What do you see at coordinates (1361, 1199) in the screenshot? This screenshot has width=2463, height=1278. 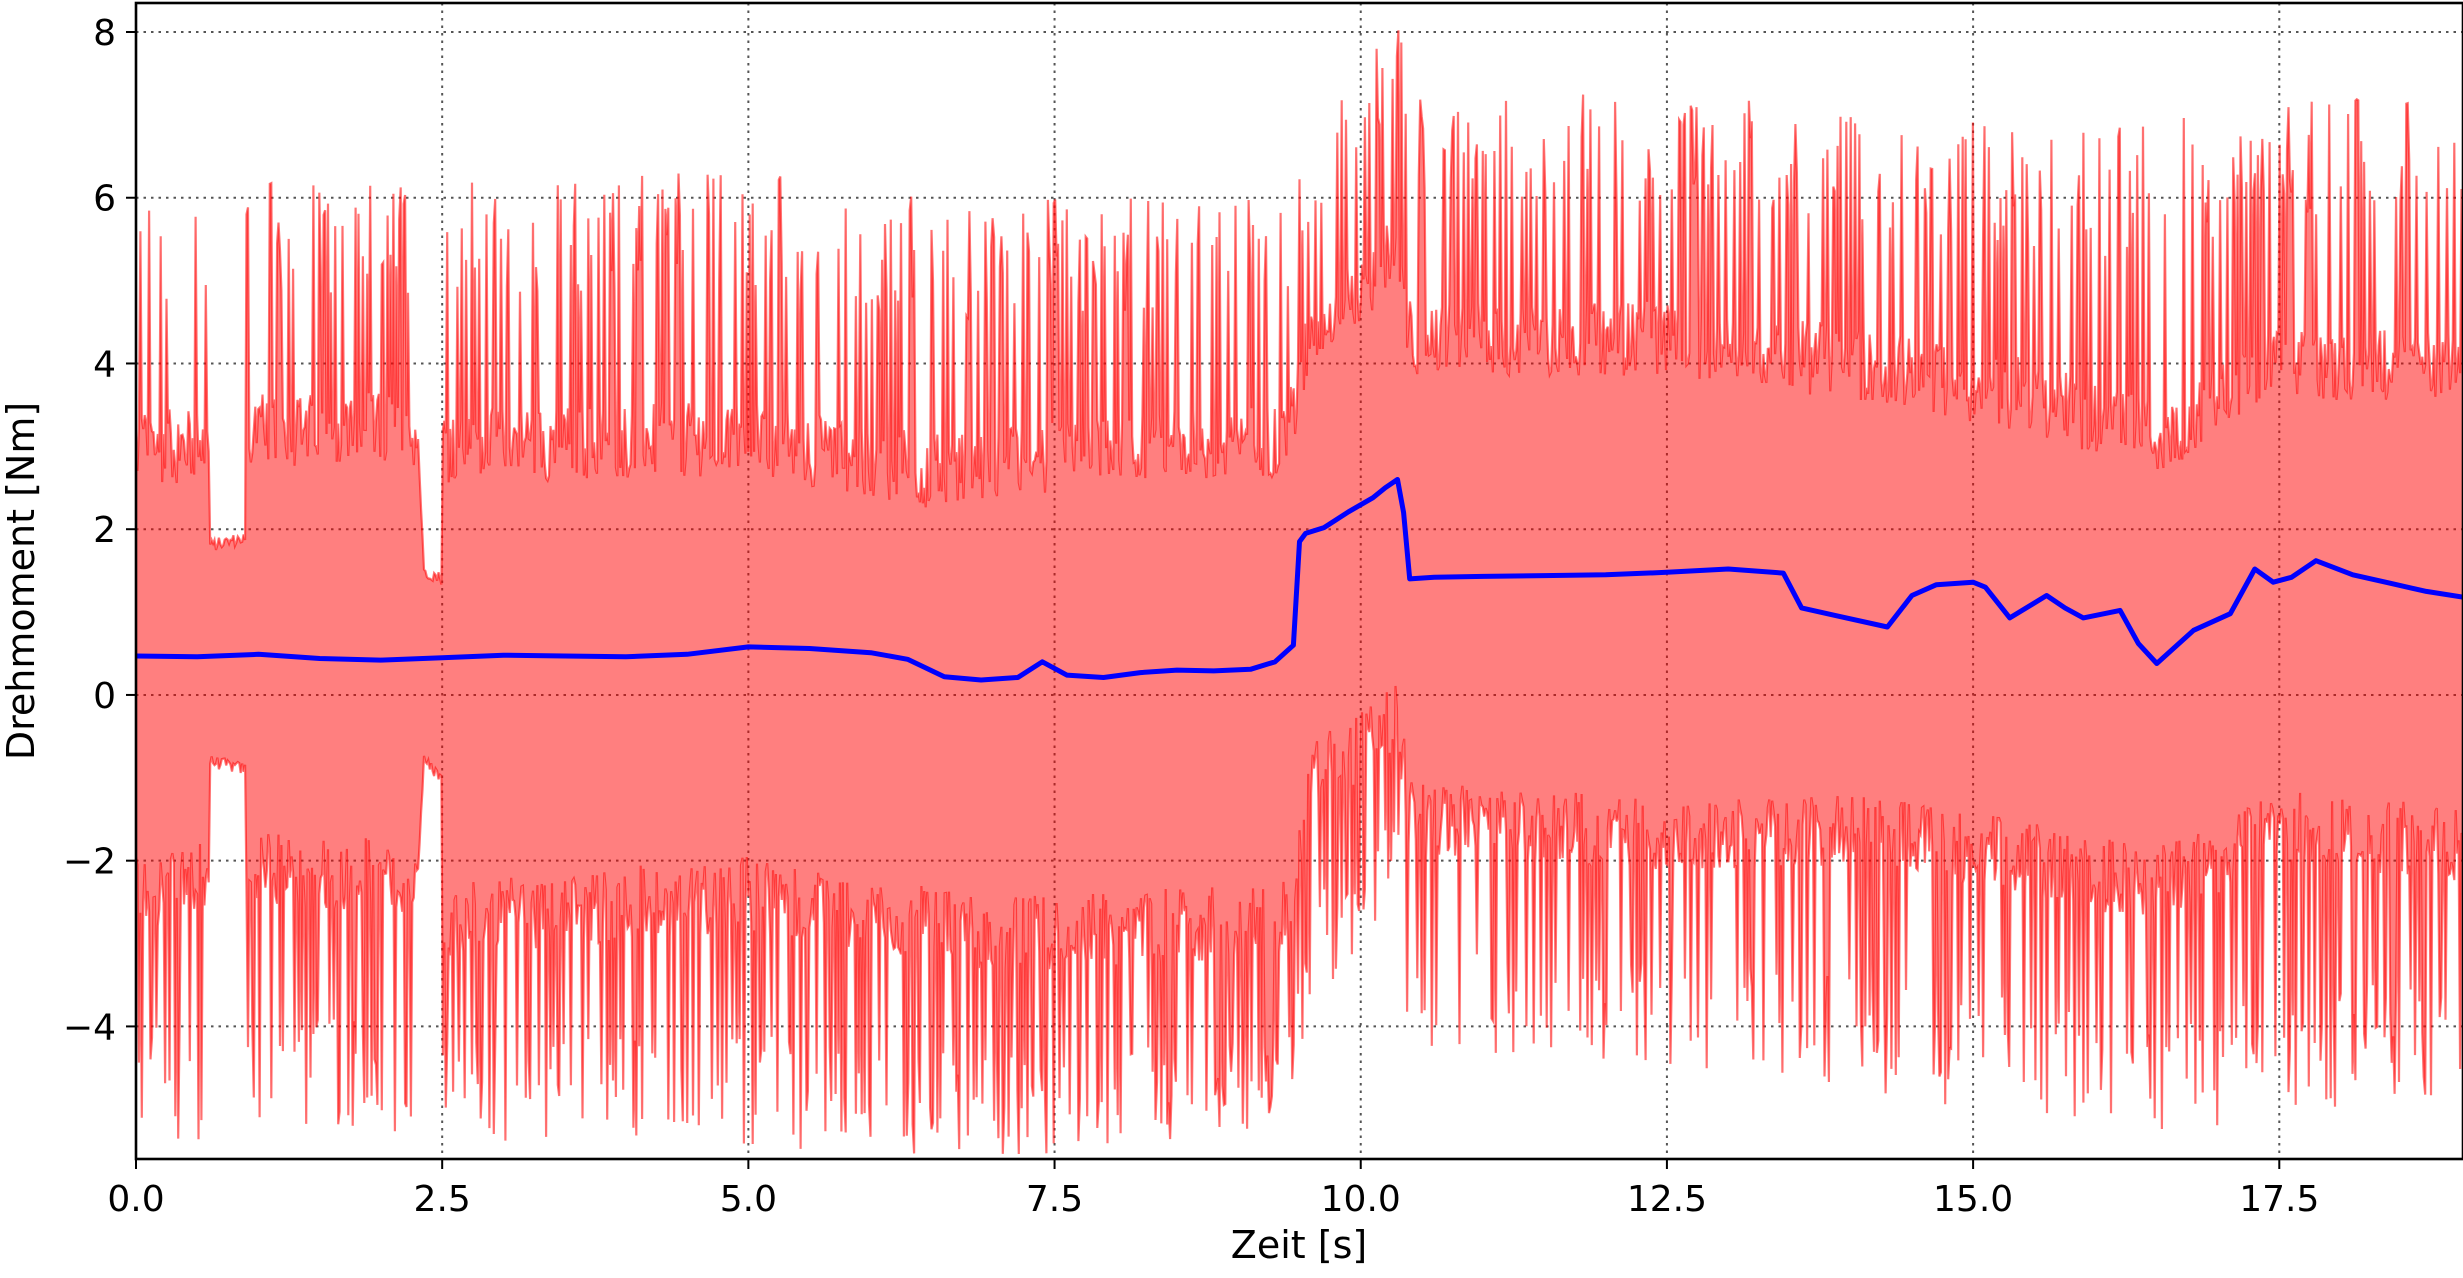 I see `x-tick-label: 10.0` at bounding box center [1361, 1199].